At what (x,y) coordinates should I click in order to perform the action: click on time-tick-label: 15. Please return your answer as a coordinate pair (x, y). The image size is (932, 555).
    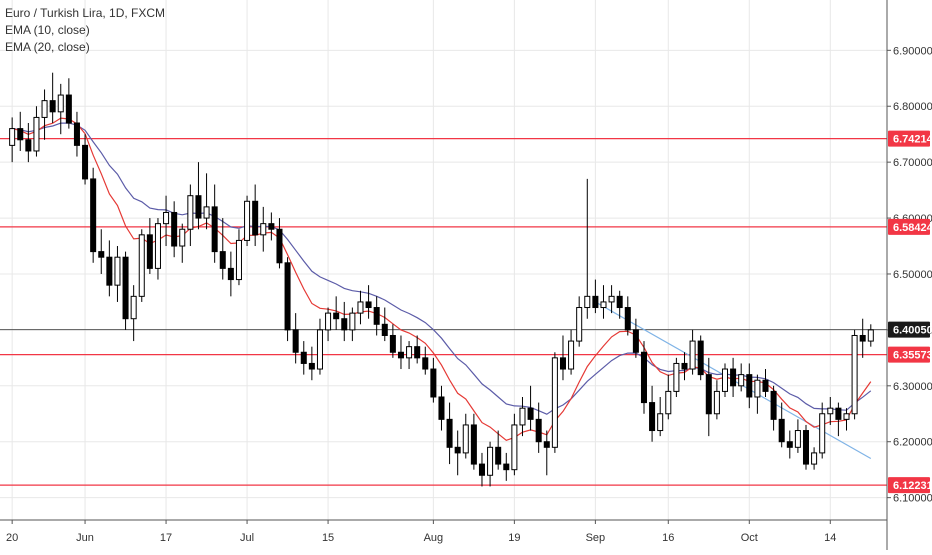
    Looking at the image, I should click on (328, 538).